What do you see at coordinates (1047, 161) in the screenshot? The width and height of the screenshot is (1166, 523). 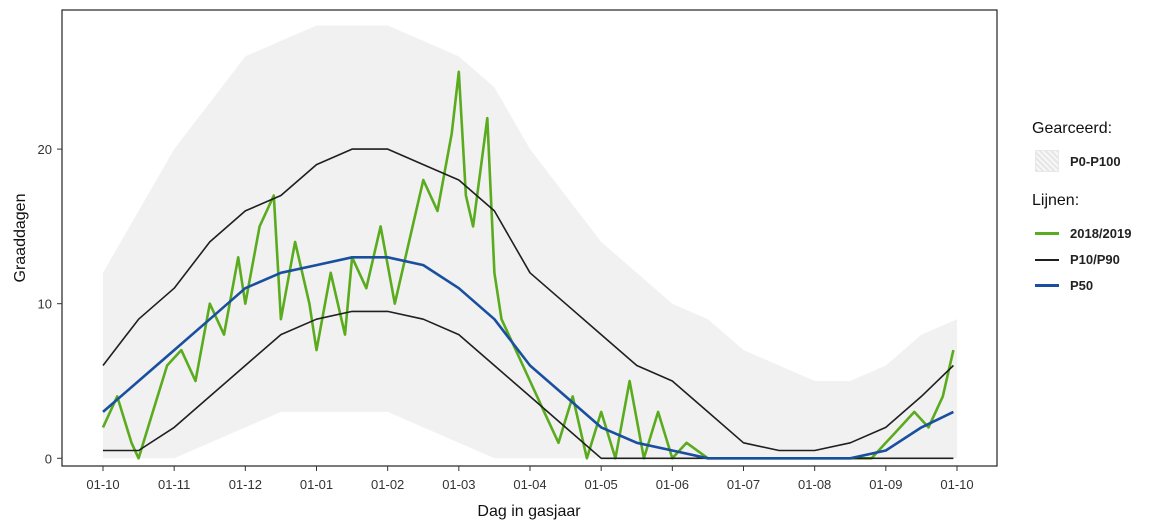 I see `legend-key-hatch-swatch` at bounding box center [1047, 161].